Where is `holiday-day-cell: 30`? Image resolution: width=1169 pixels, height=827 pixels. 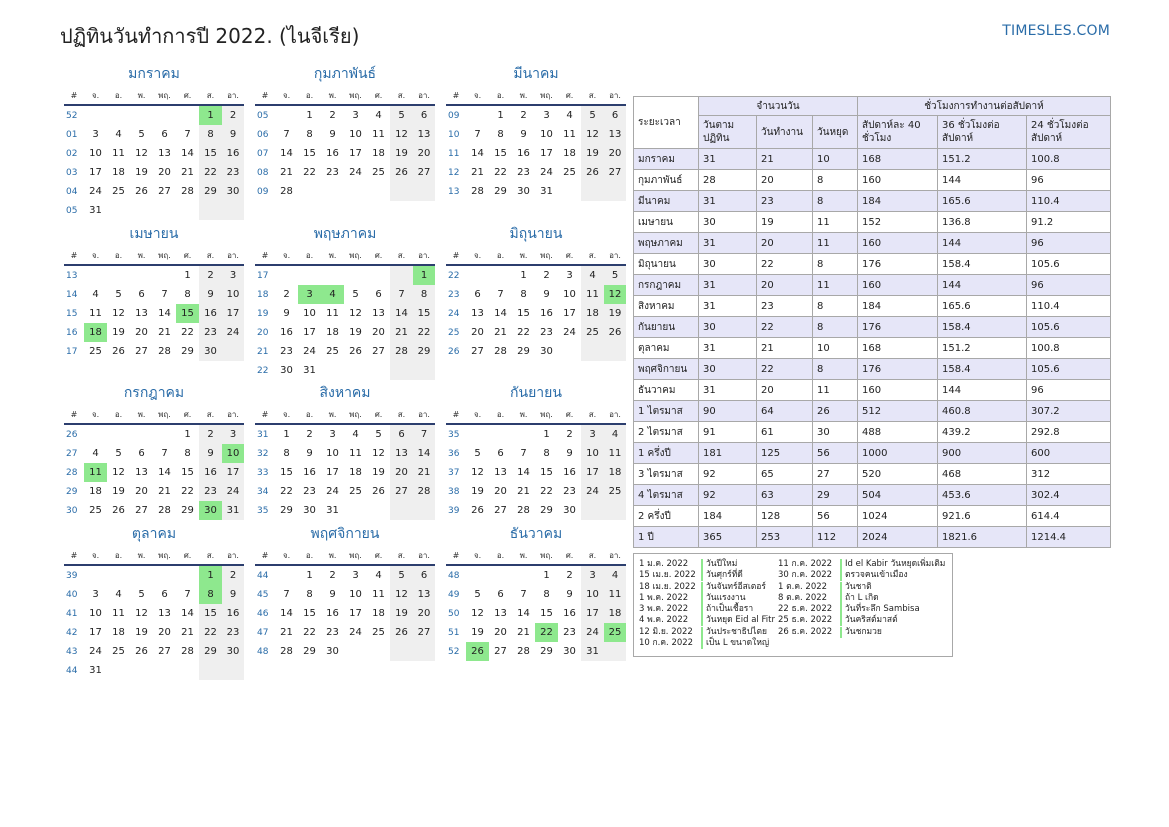
holiday-day-cell: 30 is located at coordinates (210, 510).